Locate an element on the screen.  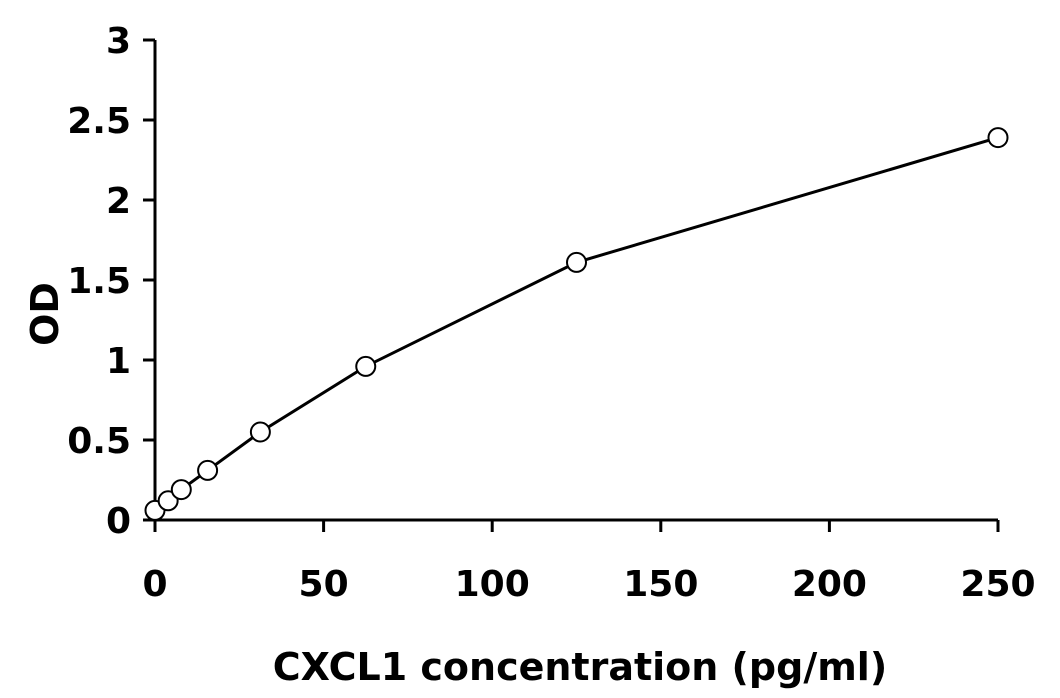
x-tick-label: 50 is located at coordinates (324, 584).